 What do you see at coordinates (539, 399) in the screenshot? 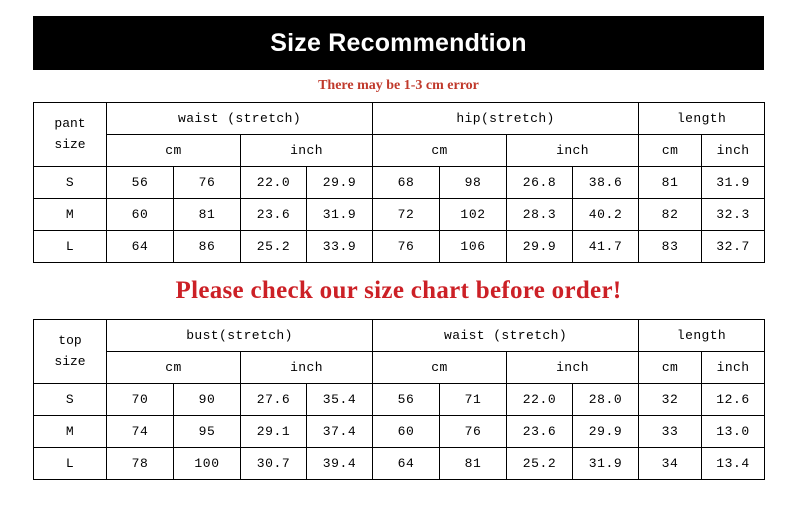
I see `tops-waist-in-min: 22.0` at bounding box center [539, 399].